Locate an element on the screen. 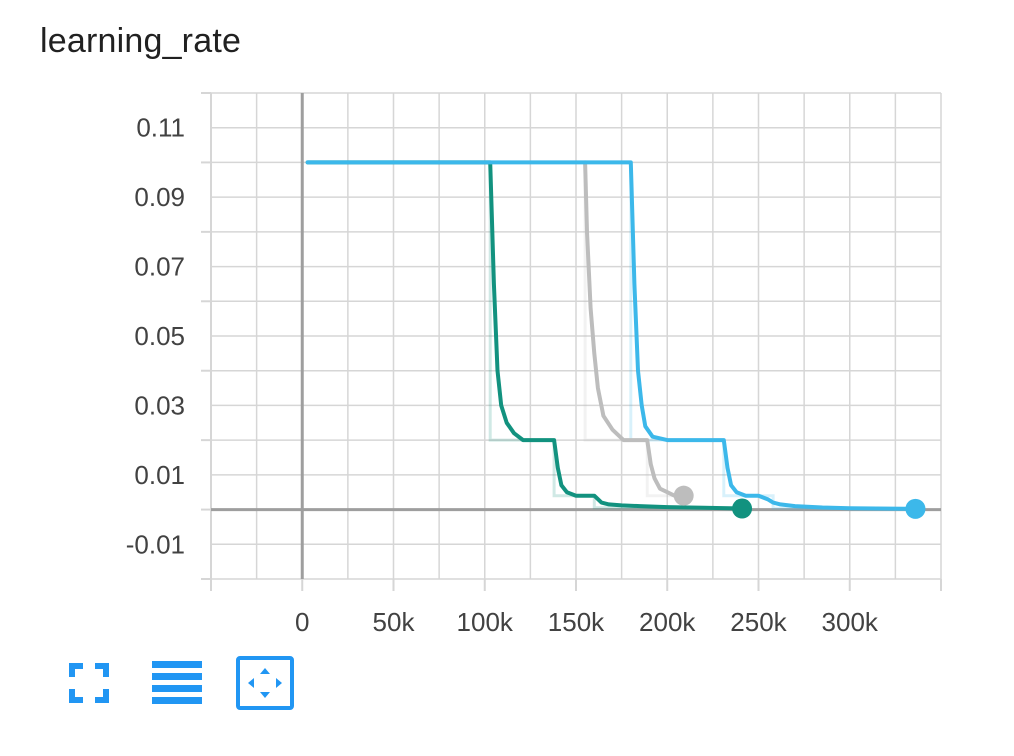 The width and height of the screenshot is (1014, 756). y-tick-label: -0.01 is located at coordinates (155, 544).